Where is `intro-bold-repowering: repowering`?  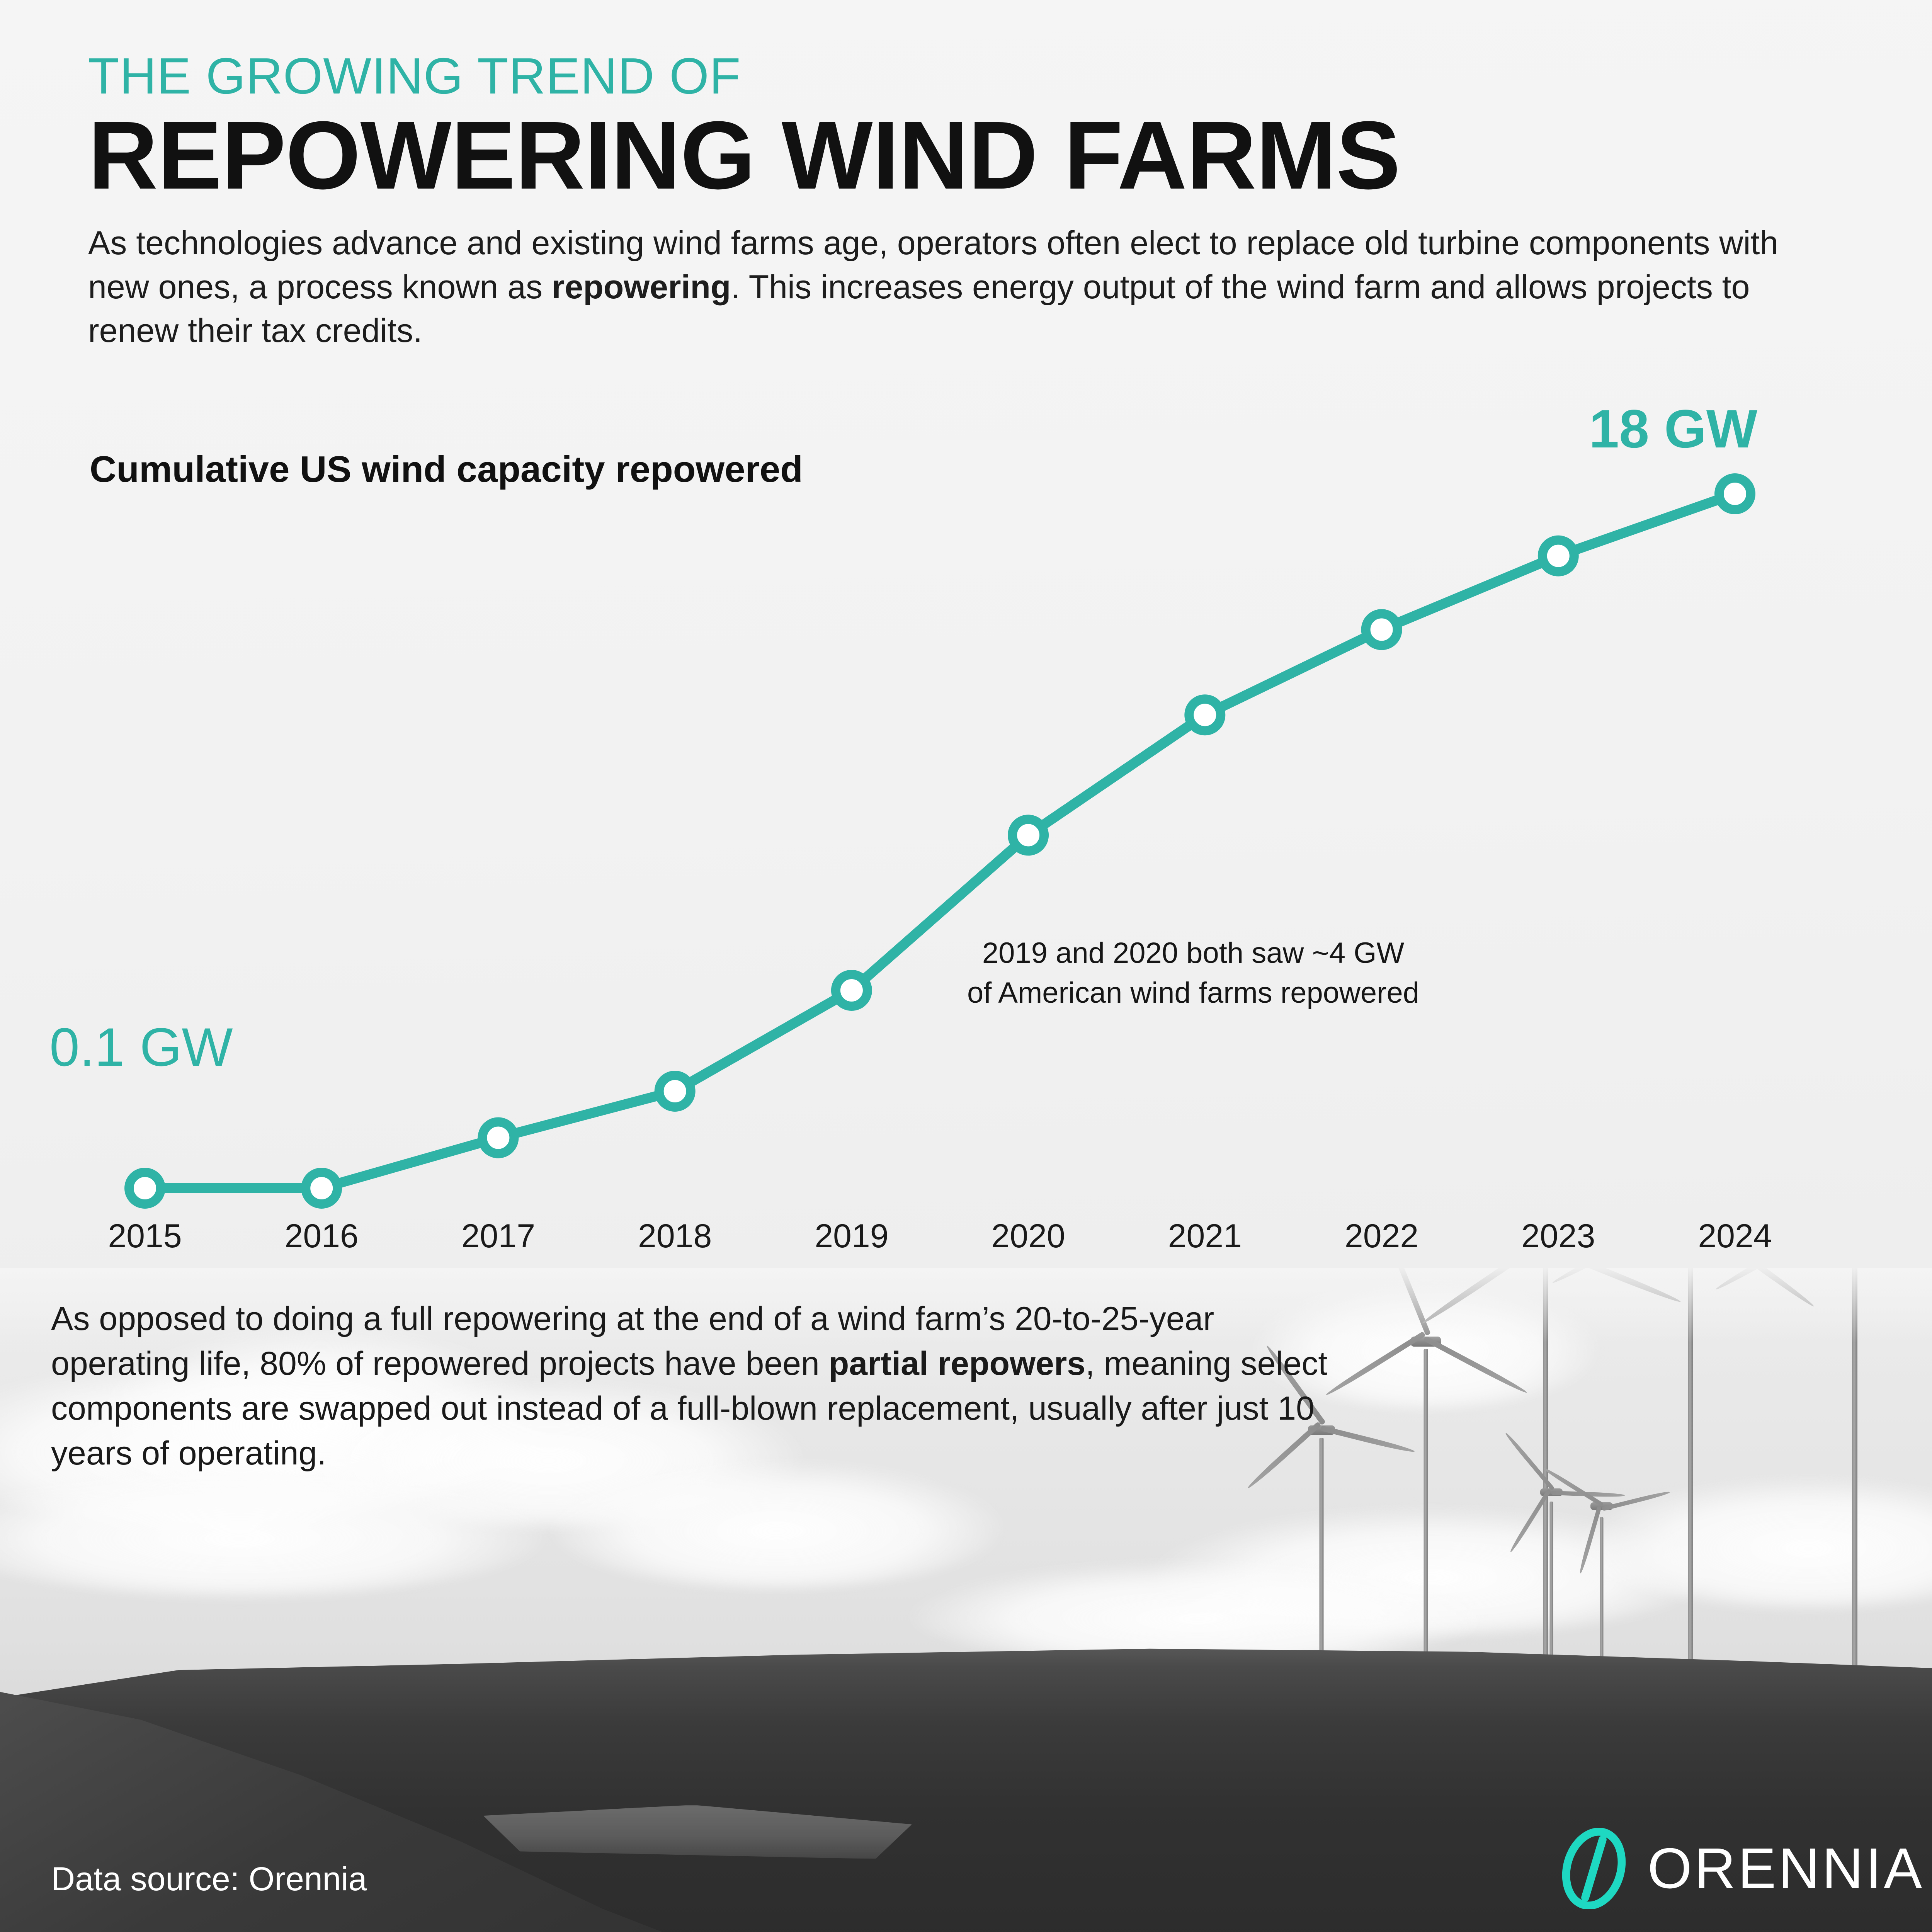
intro-bold-repowering: repowering is located at coordinates (641, 287).